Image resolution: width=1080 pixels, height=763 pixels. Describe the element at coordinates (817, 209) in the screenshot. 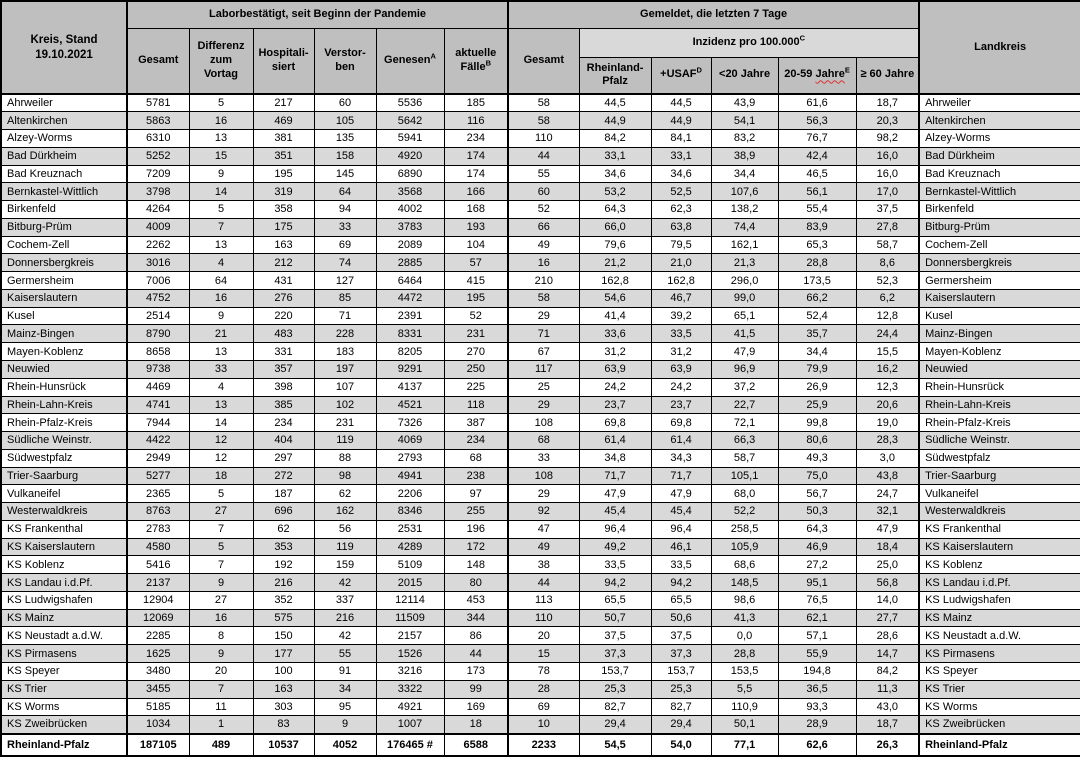

I see `cell-inzidenz-20-59: 55,4` at that location.